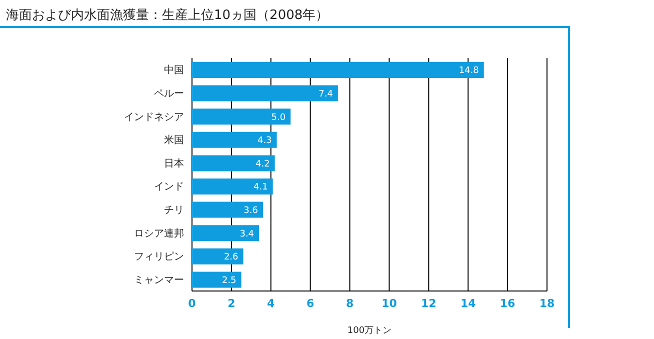  I want to click on data-label: 3.6, so click(251, 211).